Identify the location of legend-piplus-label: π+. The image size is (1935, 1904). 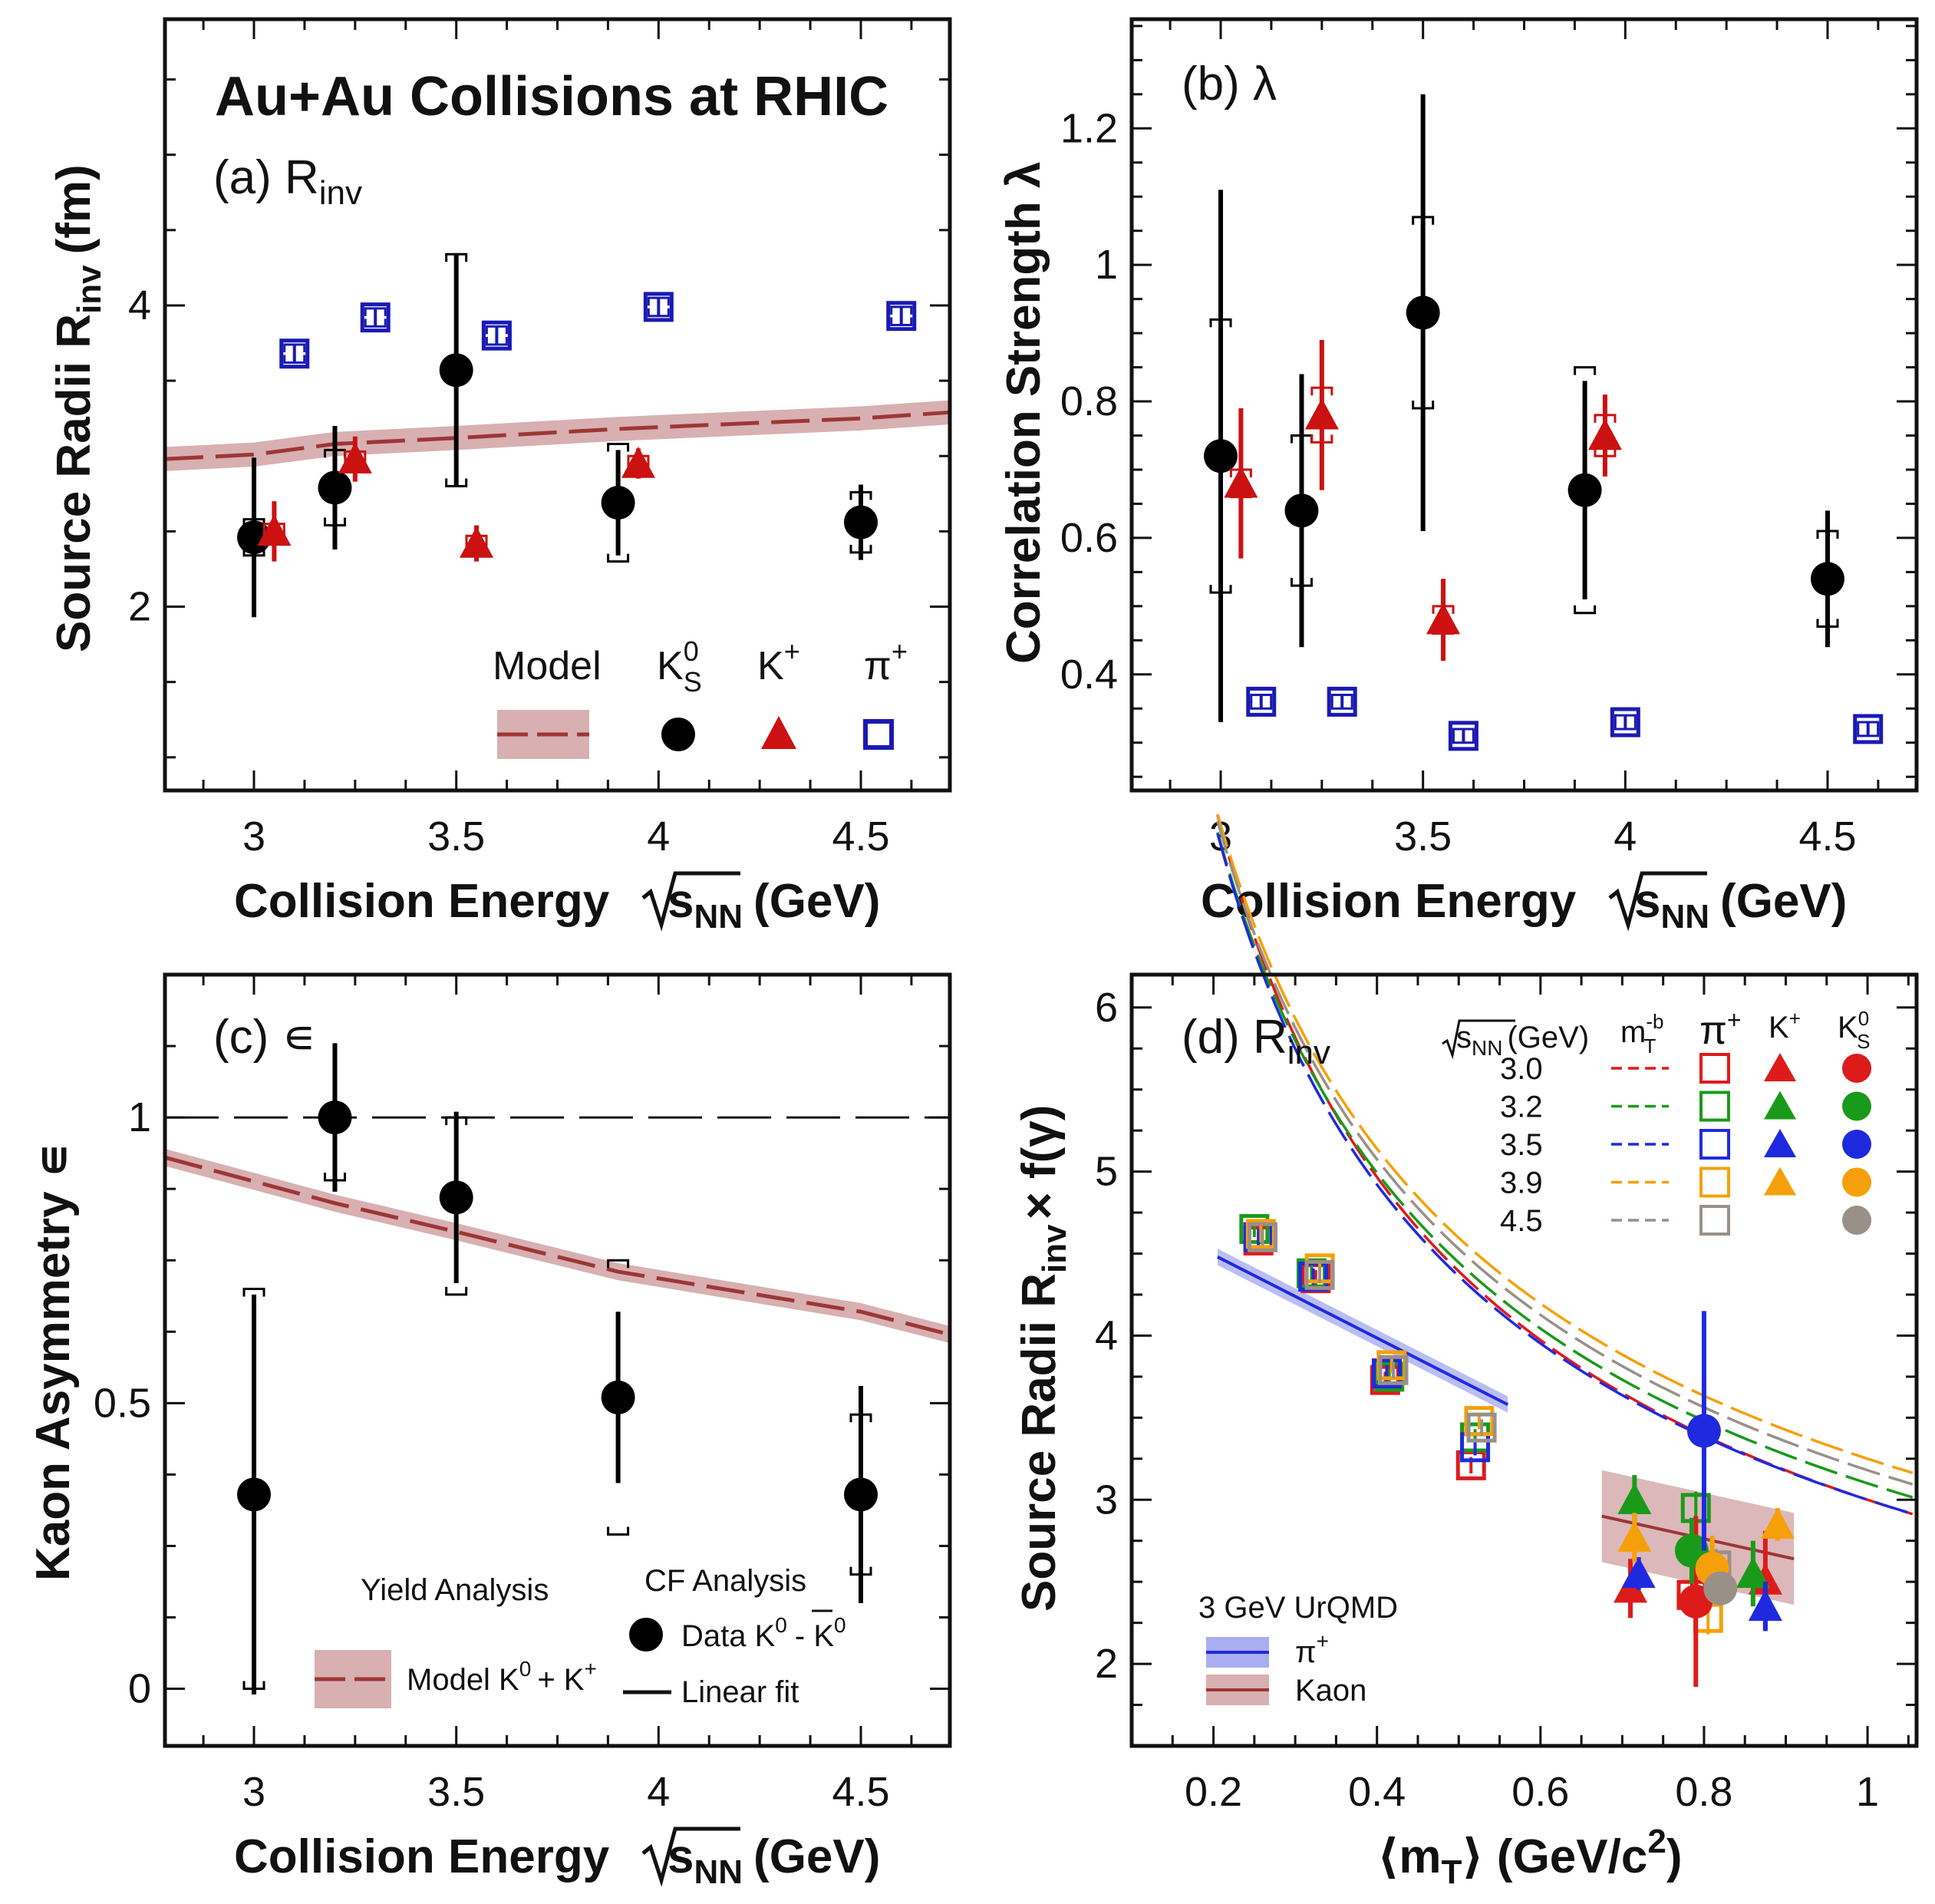
(886, 662).